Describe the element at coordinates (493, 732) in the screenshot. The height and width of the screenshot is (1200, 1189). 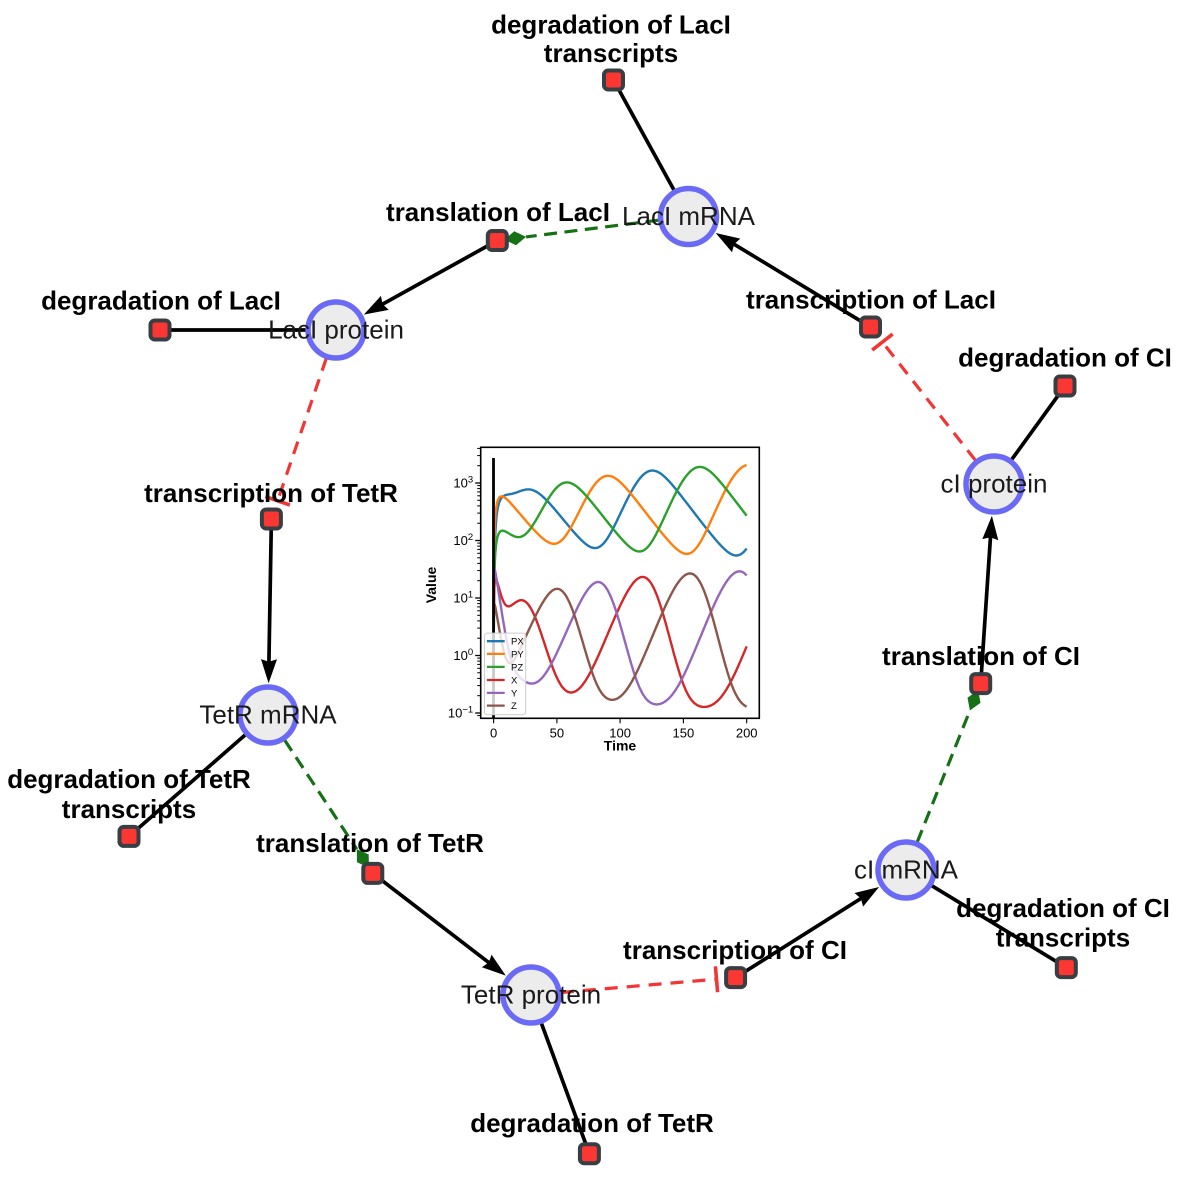
I see `svg-text: 0` at that location.